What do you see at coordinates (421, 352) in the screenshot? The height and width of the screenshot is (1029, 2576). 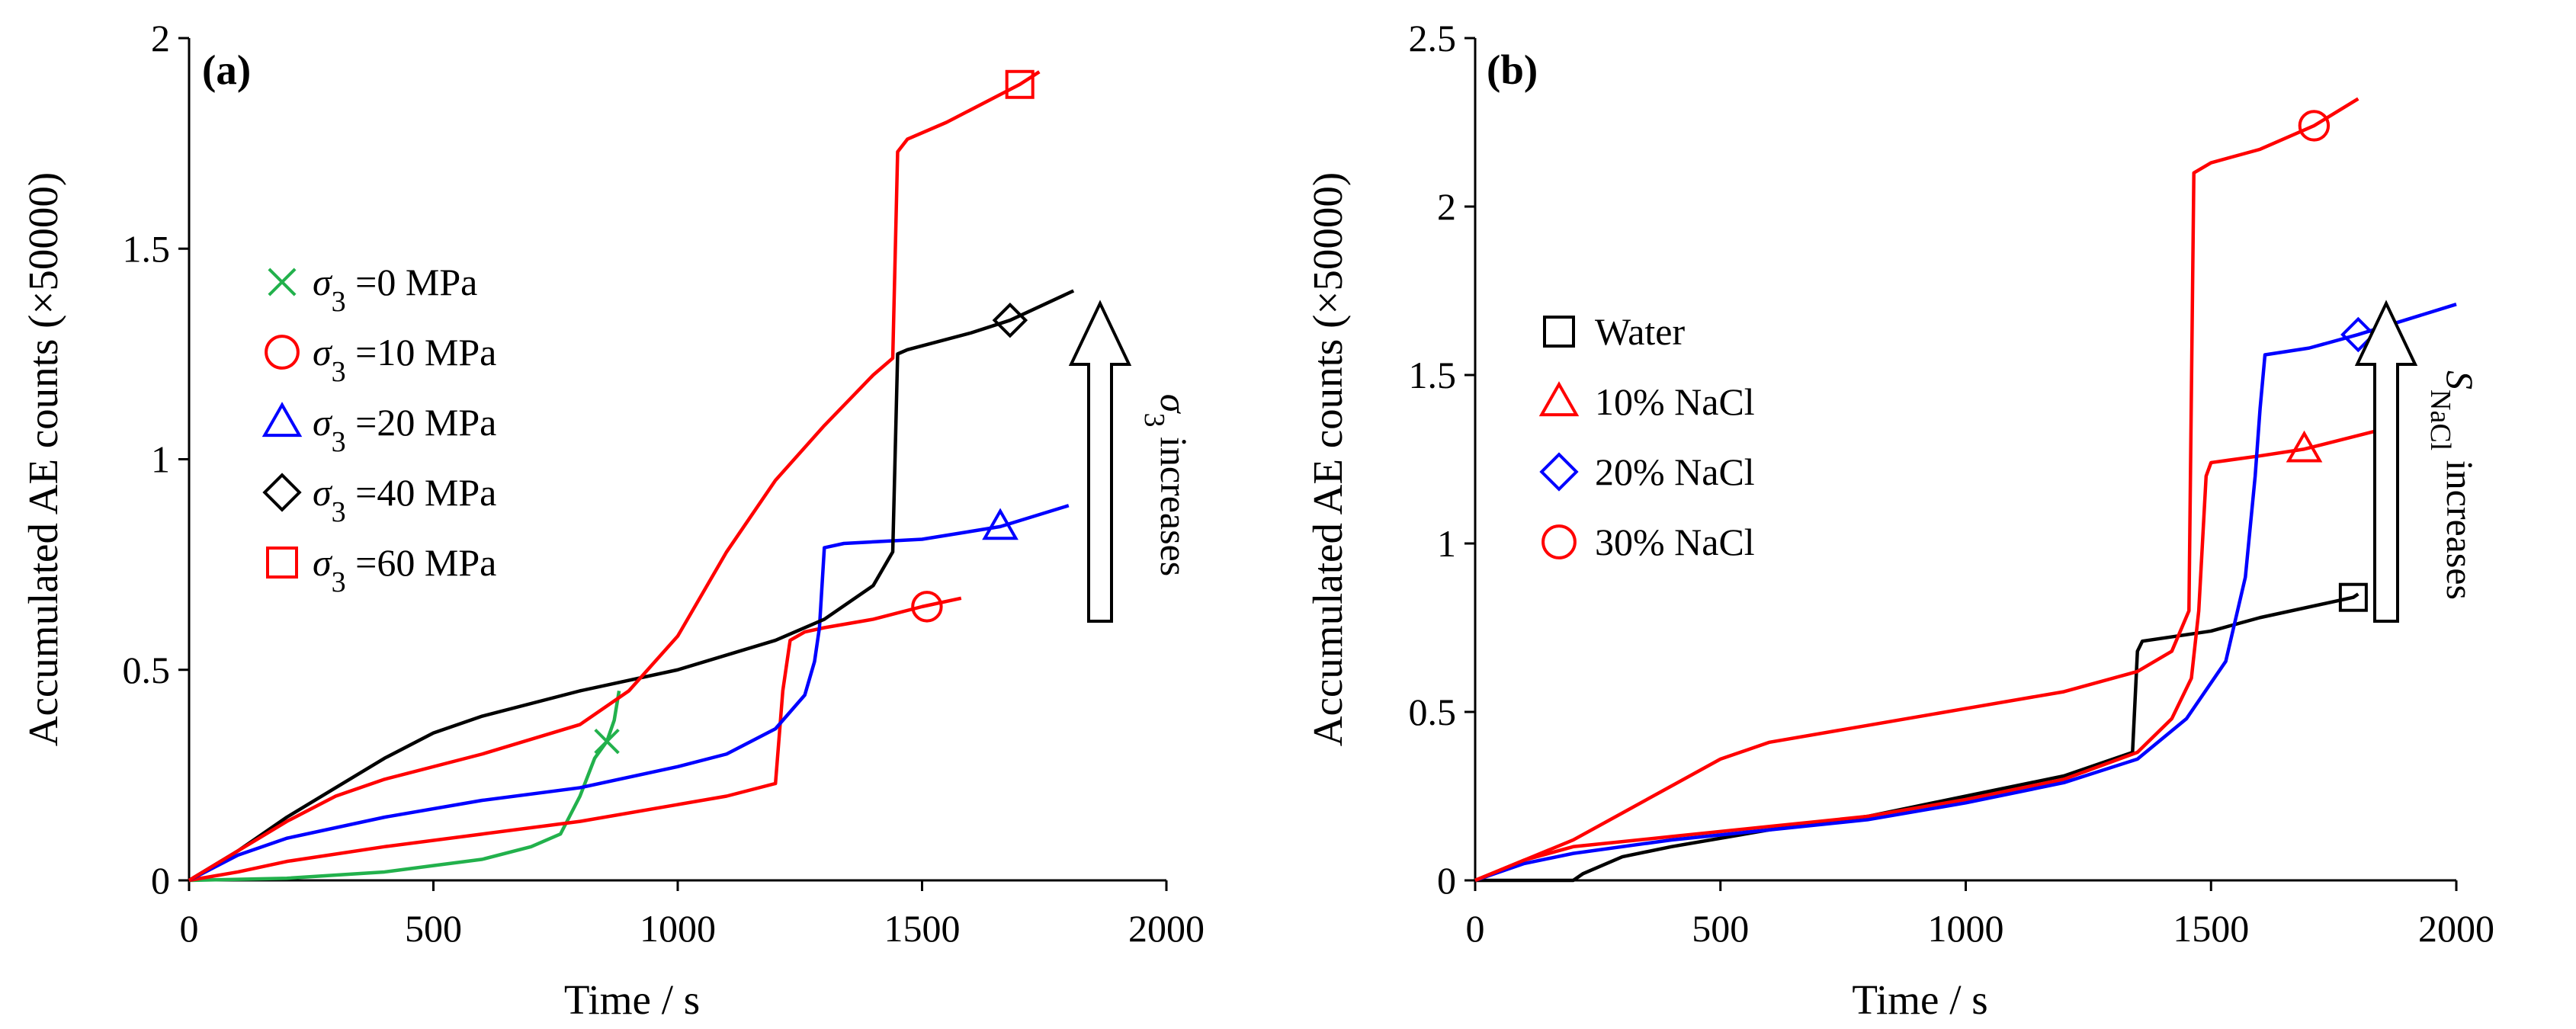 I see `legend-value: =10 MPa` at bounding box center [421, 352].